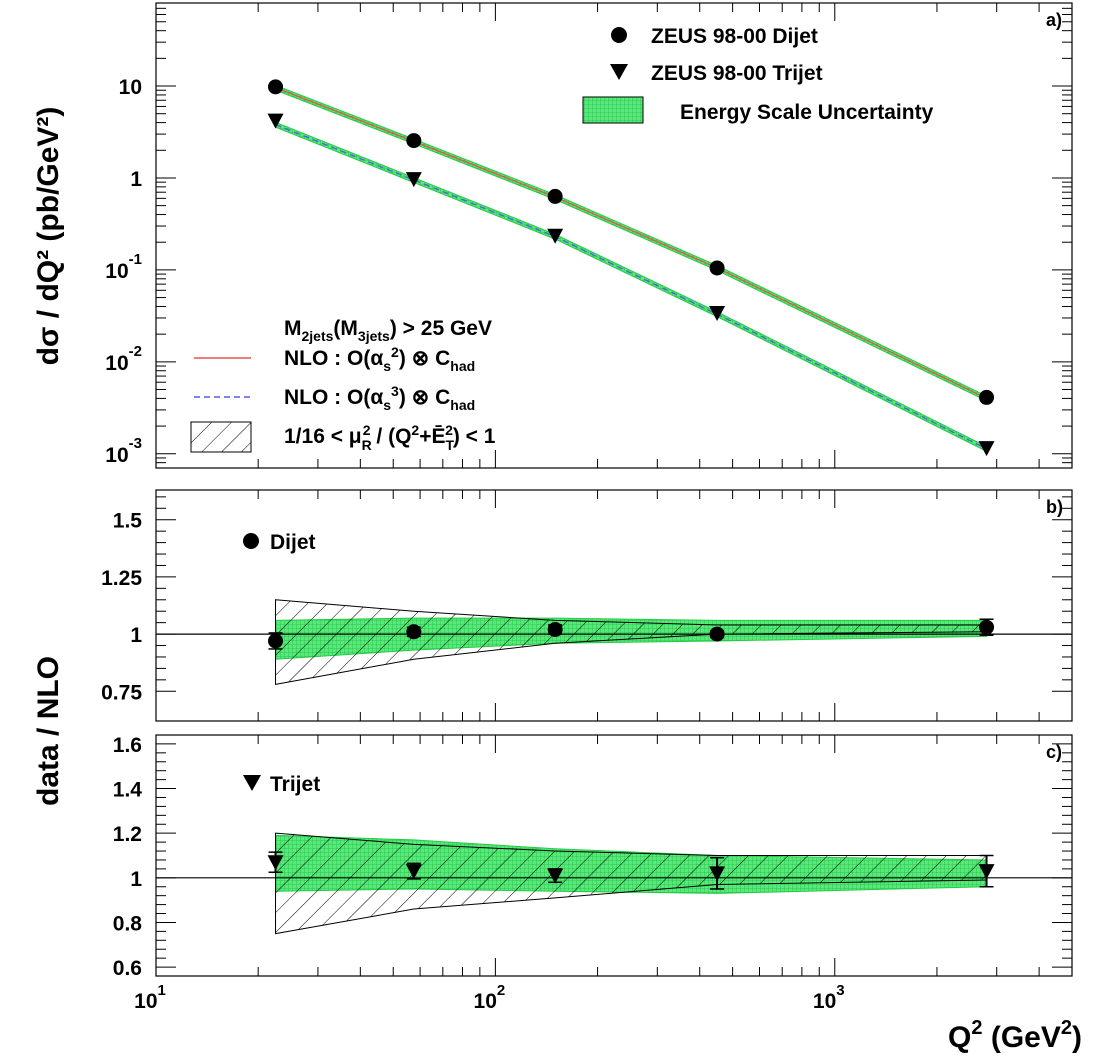 This screenshot has height=1059, width=1096. Describe the element at coordinates (127, 745) in the screenshot. I see `ytick-label: 1.6` at that location.